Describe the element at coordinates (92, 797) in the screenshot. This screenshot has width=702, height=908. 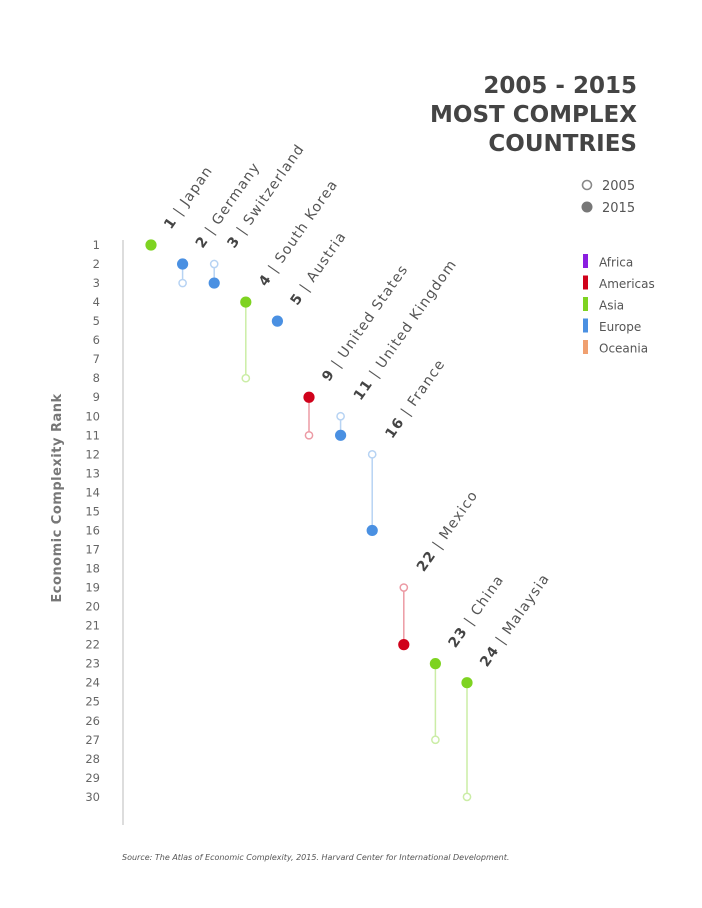
I see `y-tick-label: 30` at that location.